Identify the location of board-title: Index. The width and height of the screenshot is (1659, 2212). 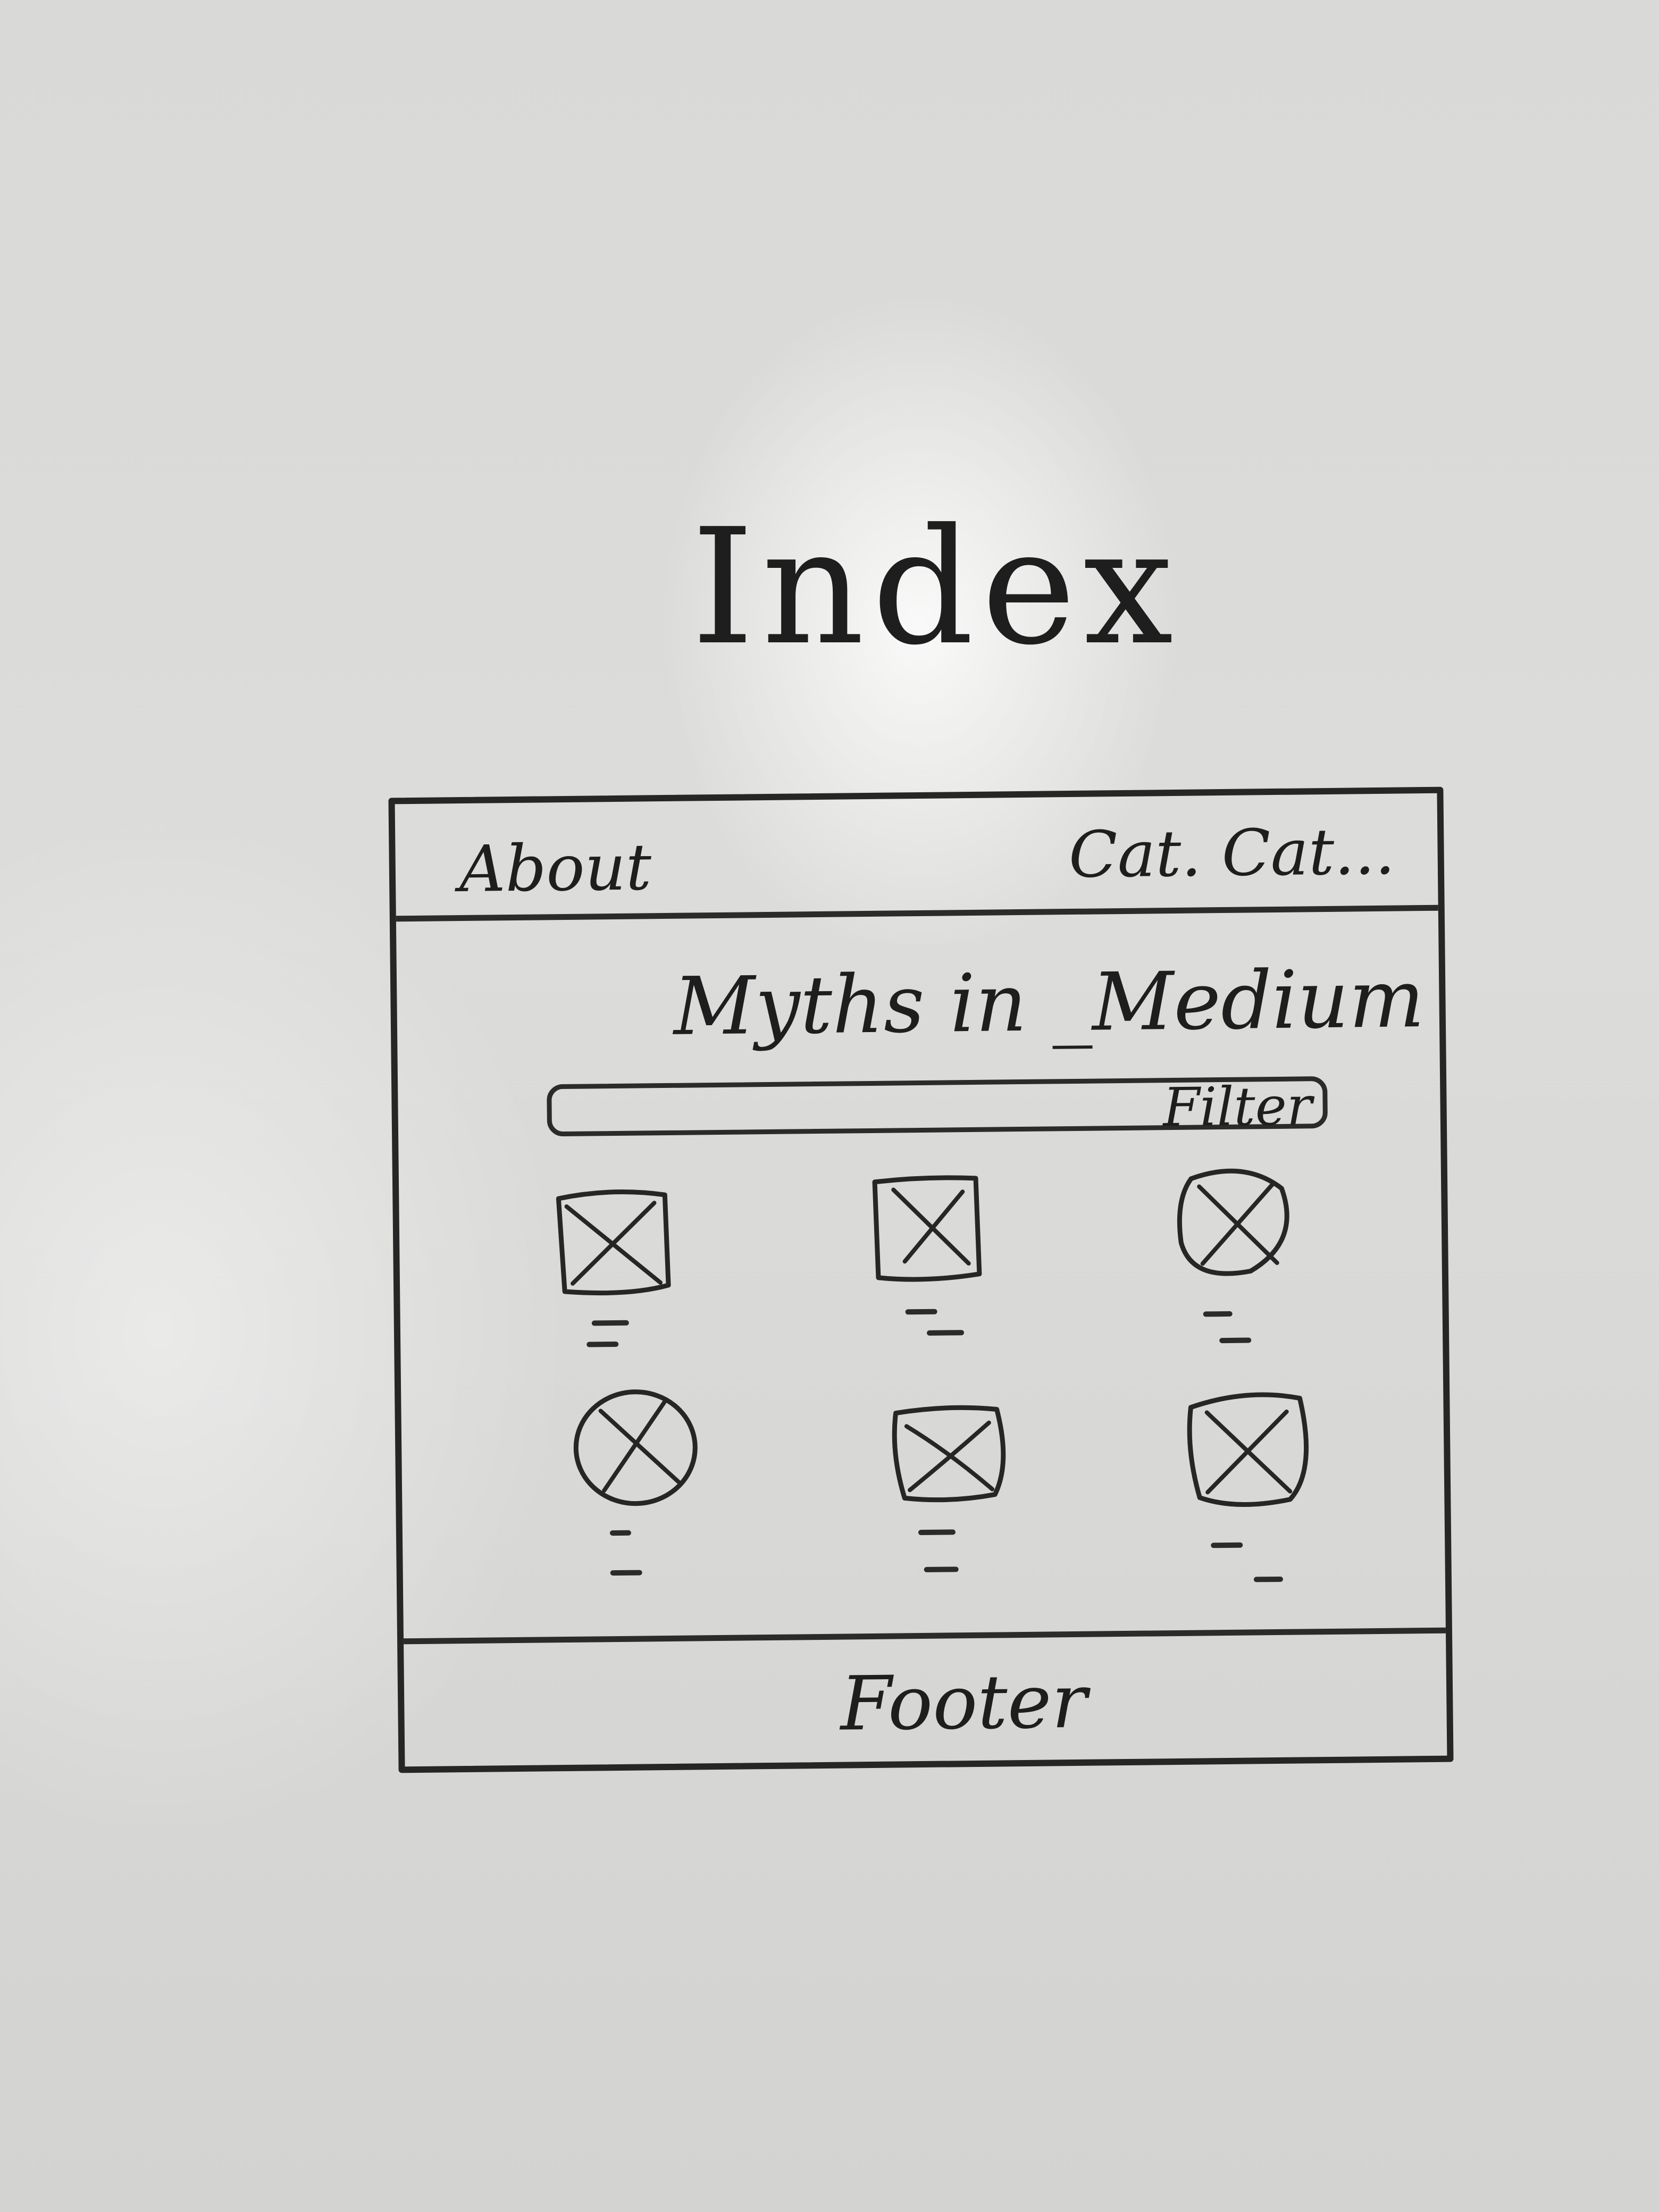
(936, 587).